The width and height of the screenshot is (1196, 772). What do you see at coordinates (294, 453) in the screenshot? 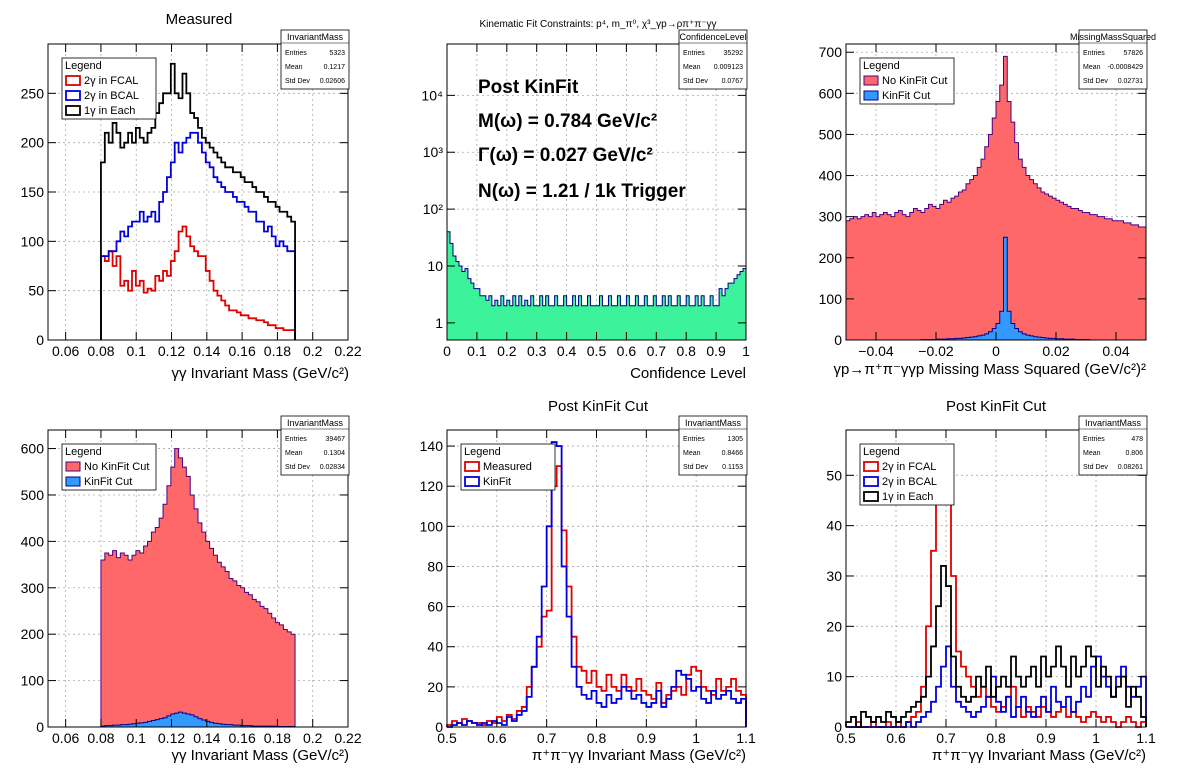
I see `panel-4-stats-label: Mean` at bounding box center [294, 453].